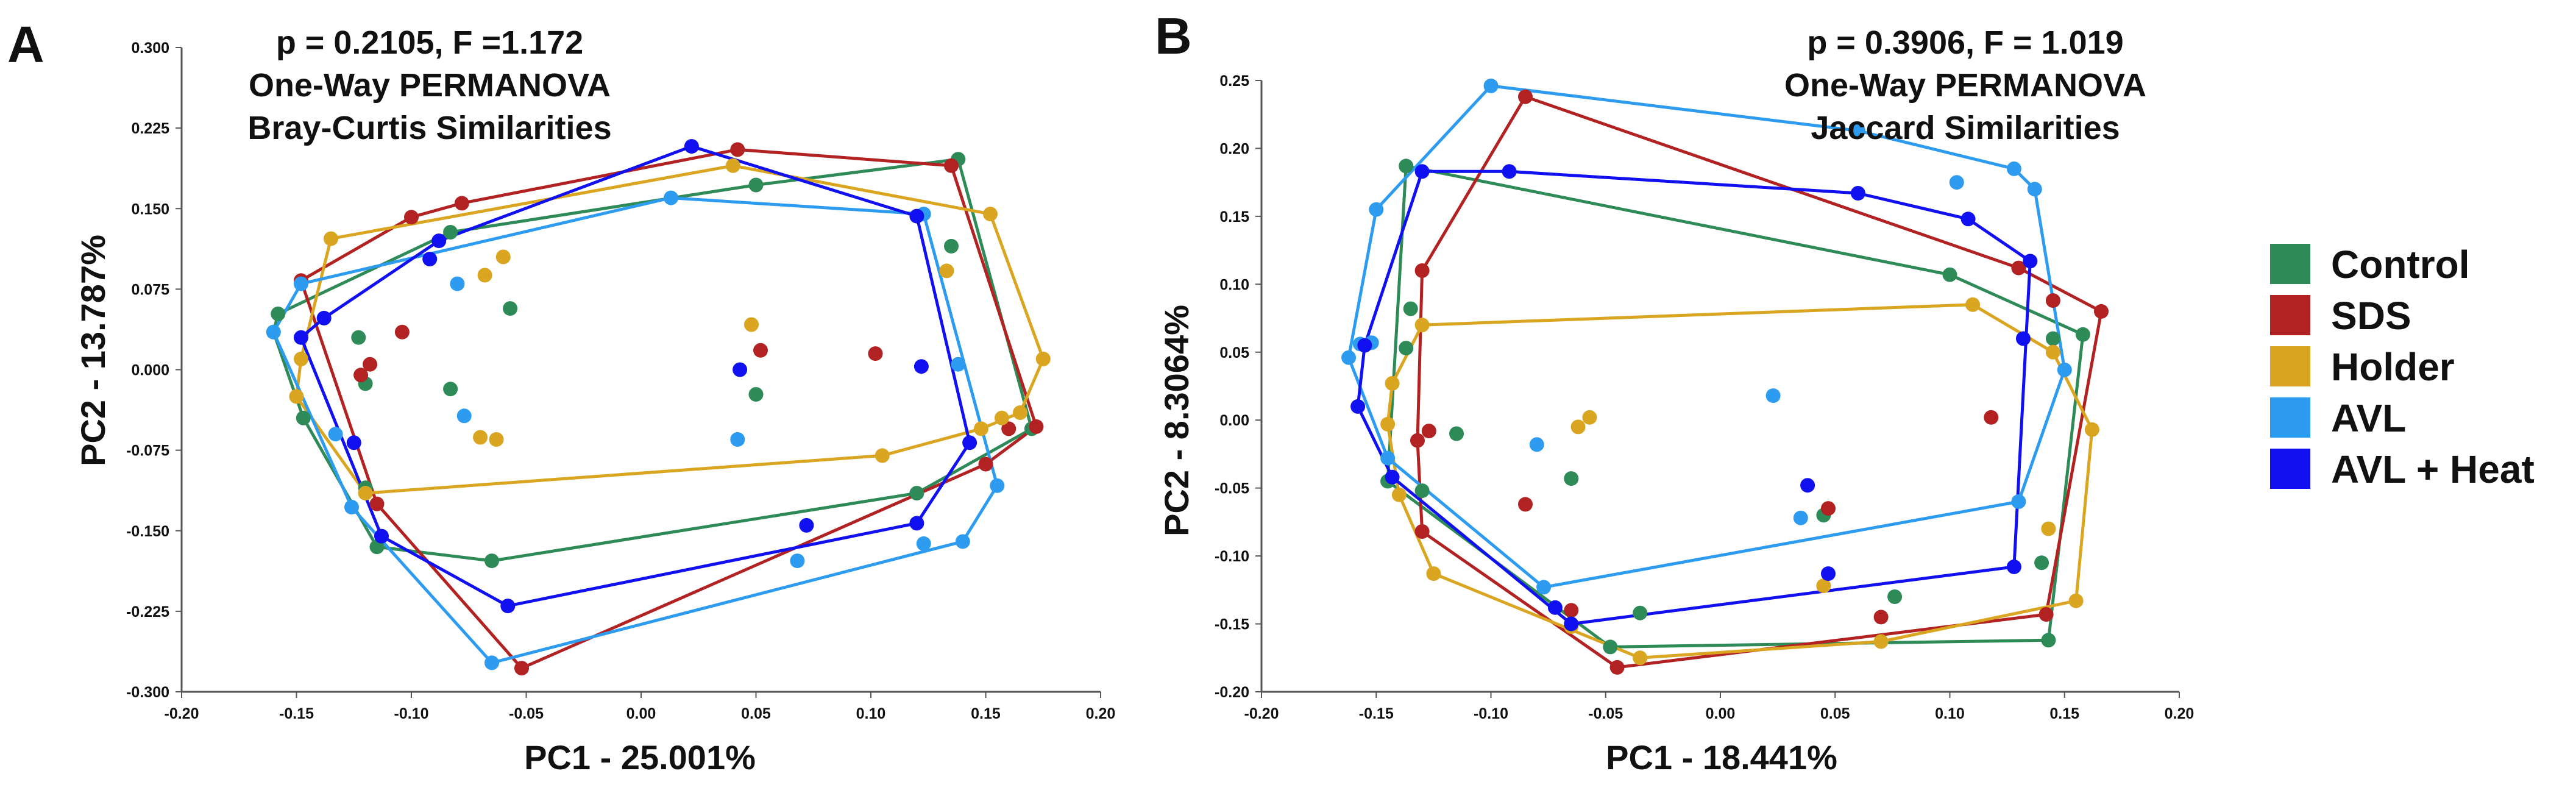  Describe the element at coordinates (1234, 420) in the screenshot. I see `y-tick-label: 0.00` at that location.